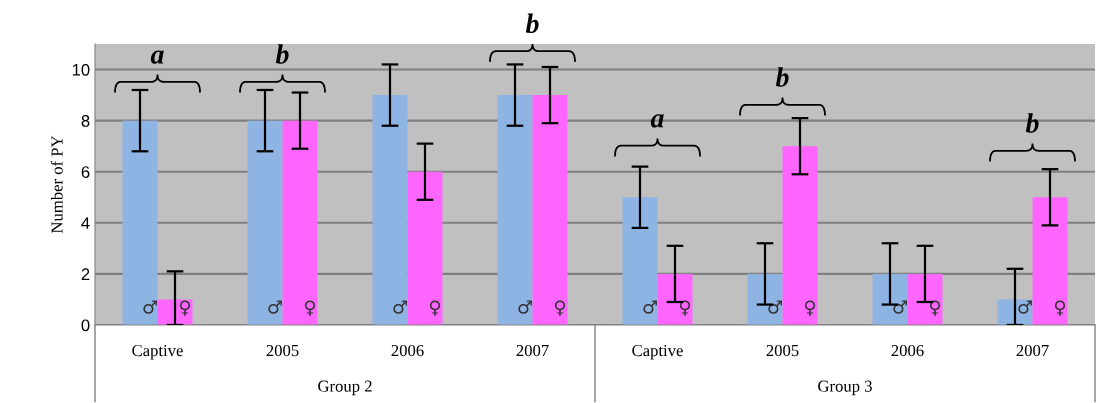 Image resolution: width=1102 pixels, height=403 pixels. I want to click on y-tick-label: 0, so click(85, 325).